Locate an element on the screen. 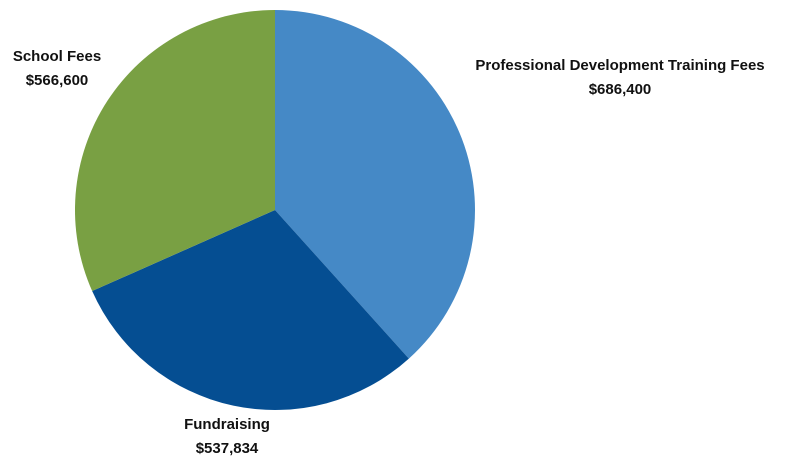 The width and height of the screenshot is (788, 460). slice-value-professional-development: $686,400 is located at coordinates (620, 89).